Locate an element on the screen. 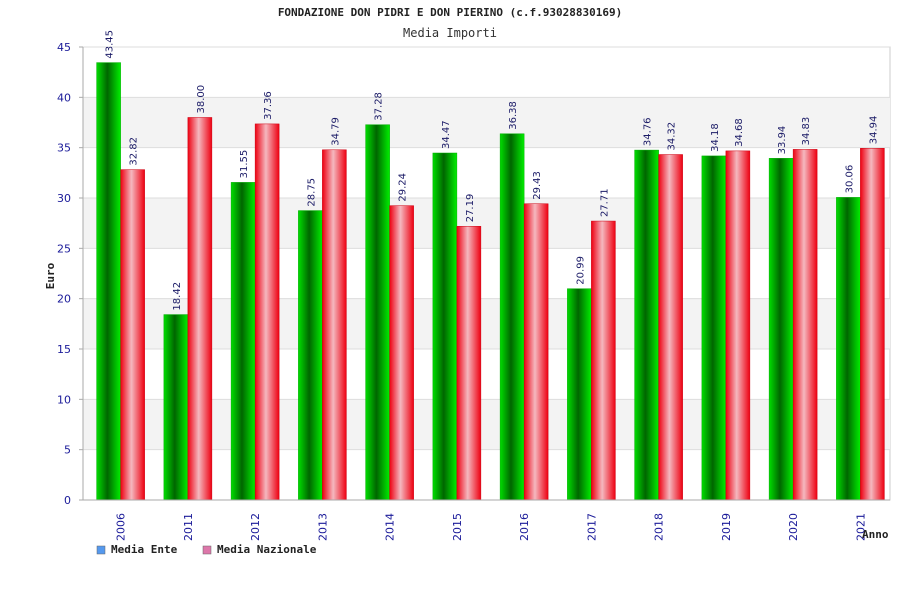 The image size is (900, 600). bar-value-label: 34.76 is located at coordinates (648, 131).